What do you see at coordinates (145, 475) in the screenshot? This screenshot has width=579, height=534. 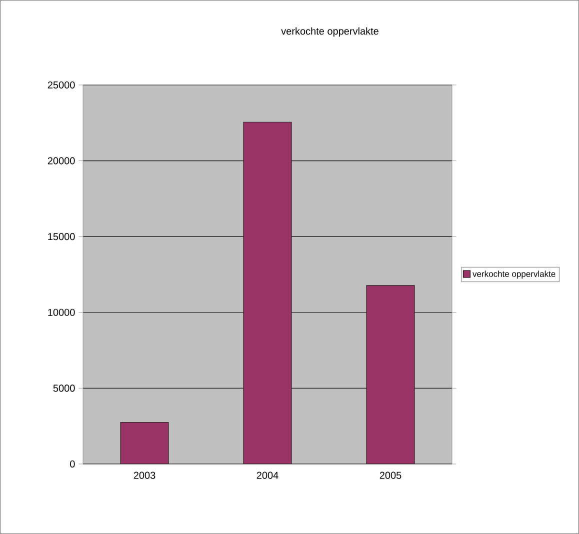 I see `x-tick-label: 2003` at bounding box center [145, 475].